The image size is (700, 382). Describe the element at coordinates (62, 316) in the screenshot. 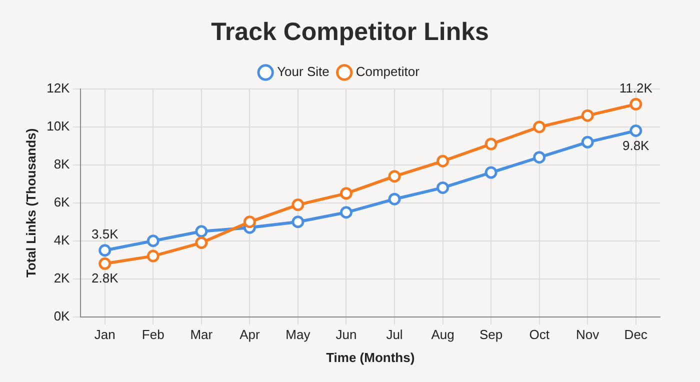

I see `y-tick-label: 0K` at that location.